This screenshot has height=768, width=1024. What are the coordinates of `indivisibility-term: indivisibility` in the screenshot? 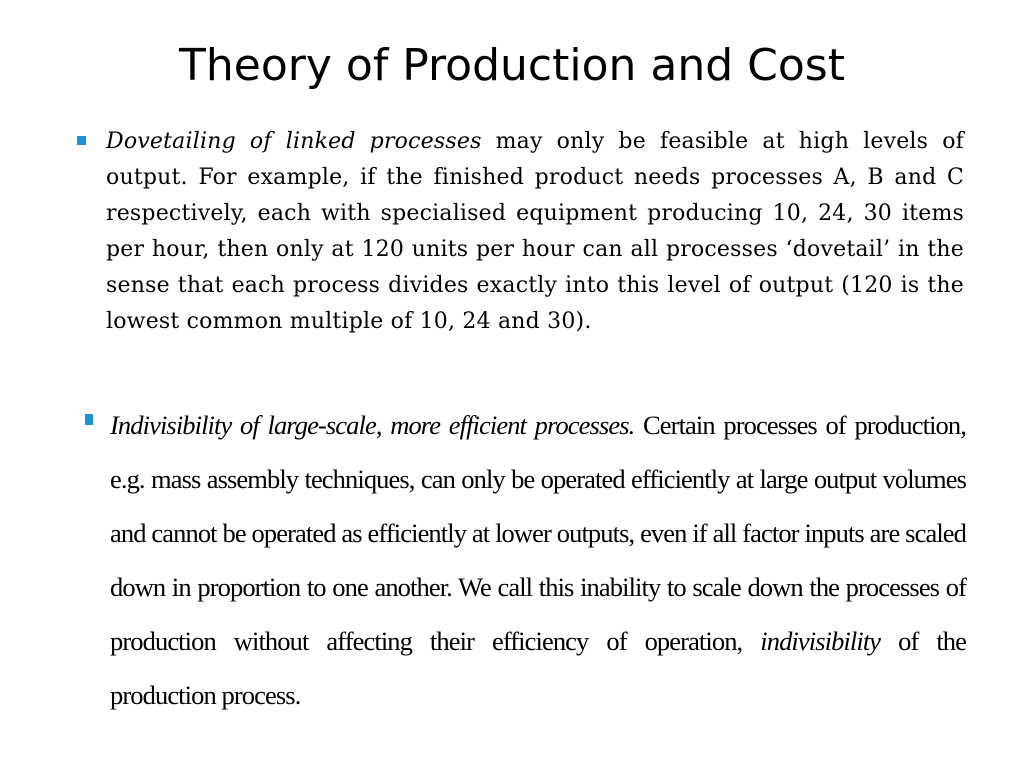 It's located at (820, 641).